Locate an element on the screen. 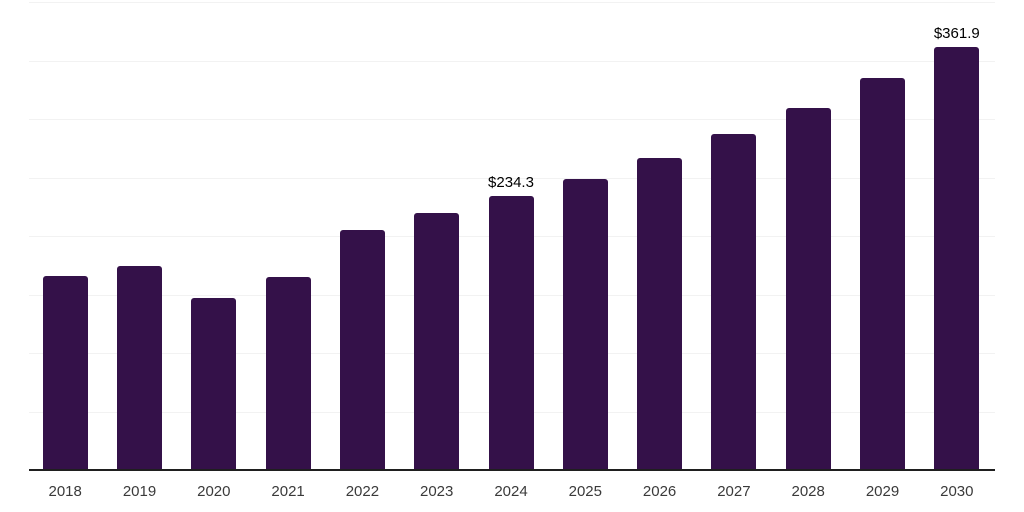 The width and height of the screenshot is (1024, 512). x-tick-2019: 2019 is located at coordinates (139, 491).